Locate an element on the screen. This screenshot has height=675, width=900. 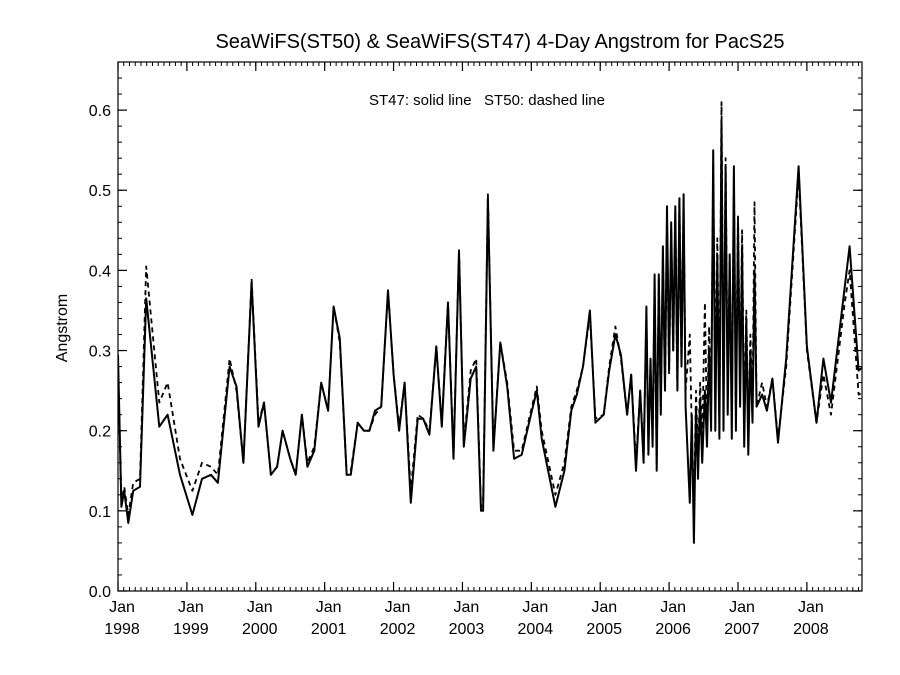
y-tick-label: 0.3 is located at coordinates (100, 352).